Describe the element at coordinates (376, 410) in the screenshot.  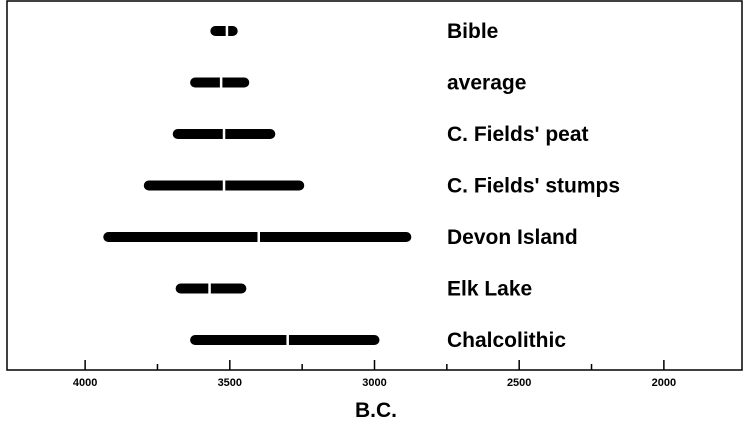
I see `x-axis-title: B.C.` at that location.